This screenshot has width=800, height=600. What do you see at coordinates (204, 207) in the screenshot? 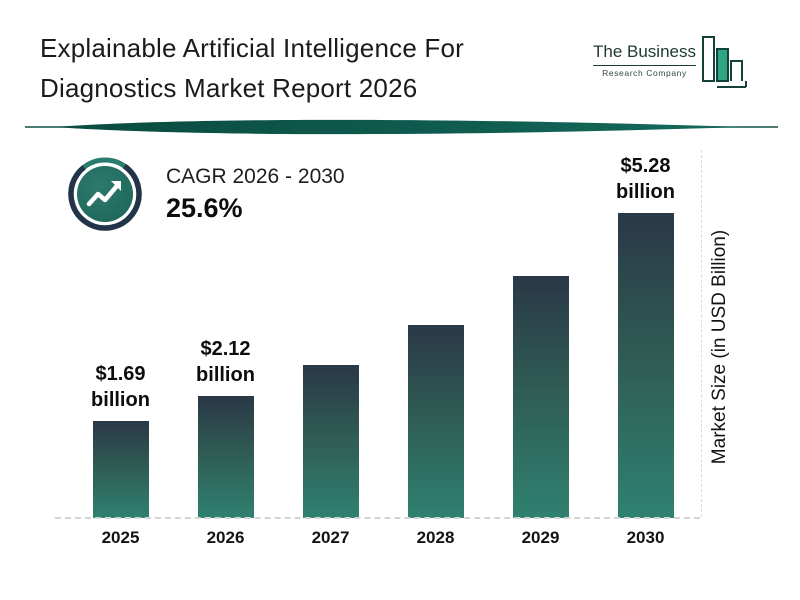
I see `cagr-value: 25.6%` at bounding box center [204, 207].